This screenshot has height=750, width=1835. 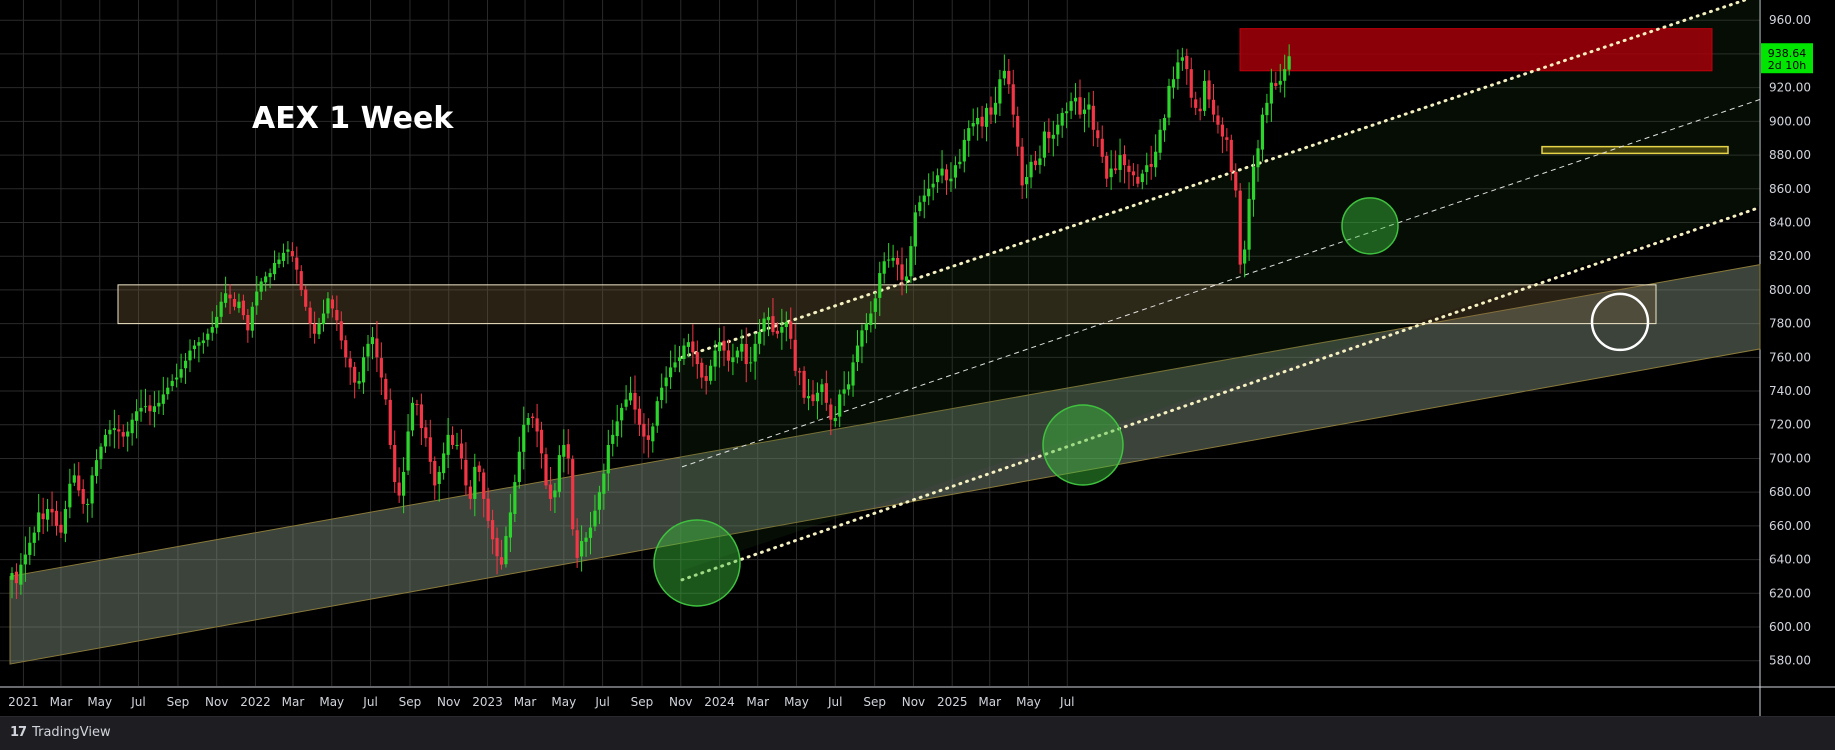 I want to click on green-circle-highlight, so click(x=1370, y=226).